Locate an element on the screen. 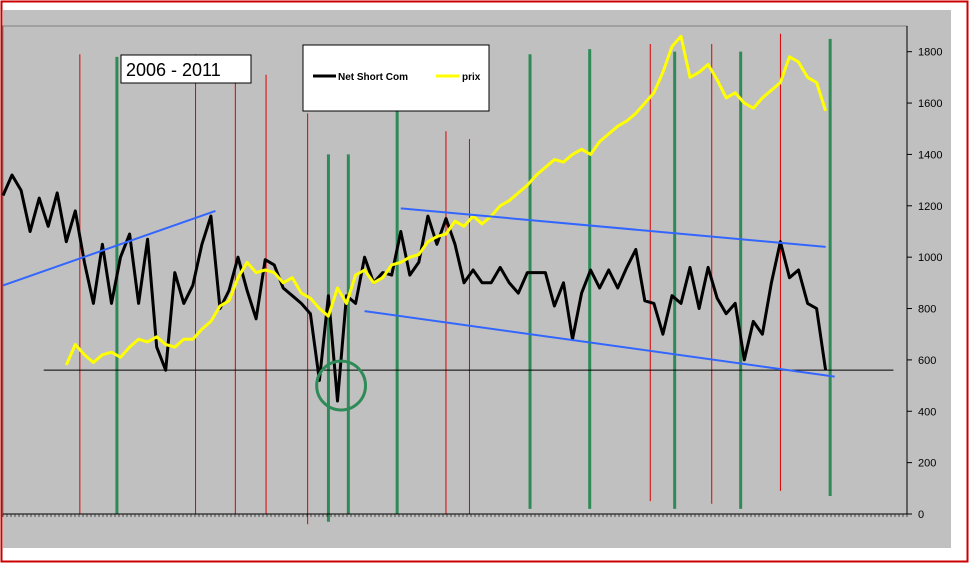 Image resolution: width=969 pixels, height=563 pixels. legend-label-prix: prix is located at coordinates (471, 77).